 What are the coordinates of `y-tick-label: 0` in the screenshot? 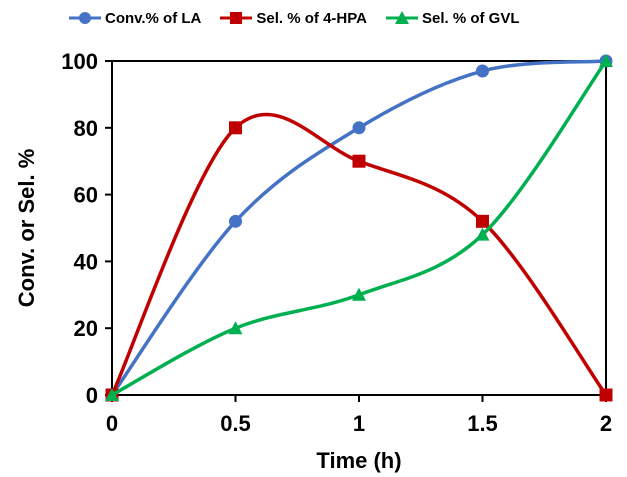 It's located at (92, 395).